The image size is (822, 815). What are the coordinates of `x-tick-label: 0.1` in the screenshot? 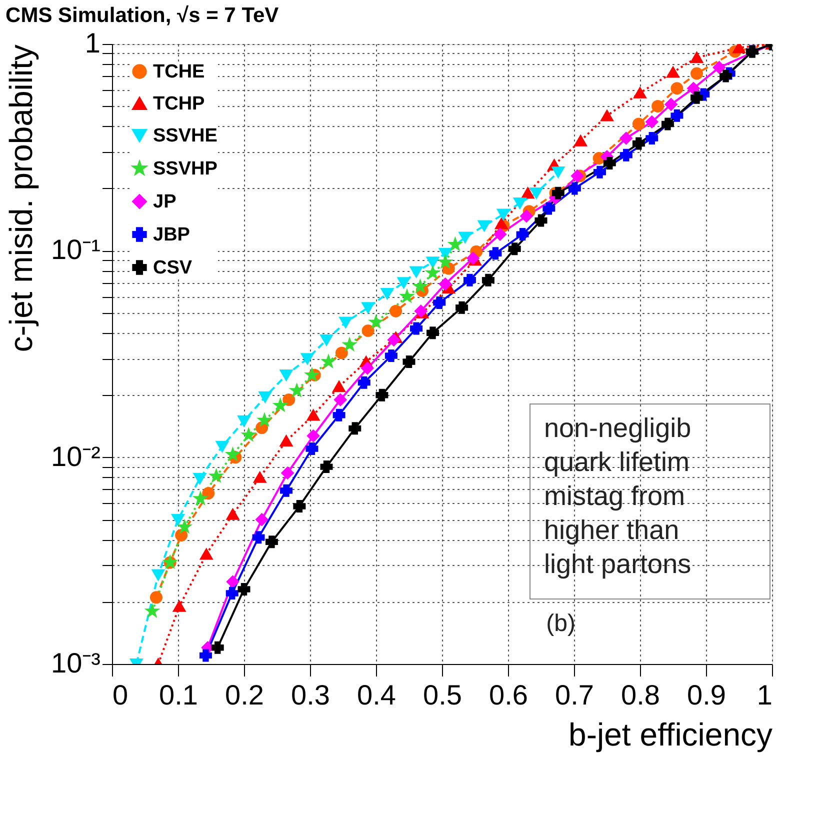 It's located at (178, 695).